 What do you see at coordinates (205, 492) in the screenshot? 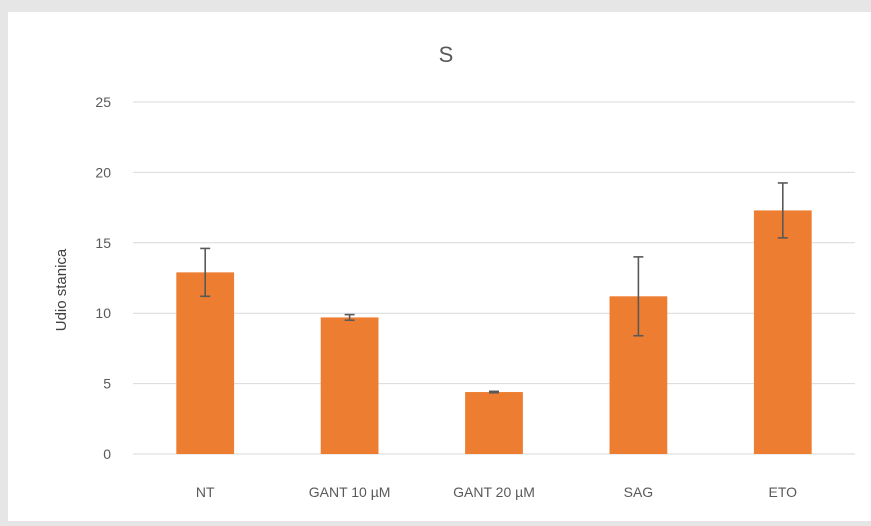
I see `x-tick-label-1: NT` at bounding box center [205, 492].